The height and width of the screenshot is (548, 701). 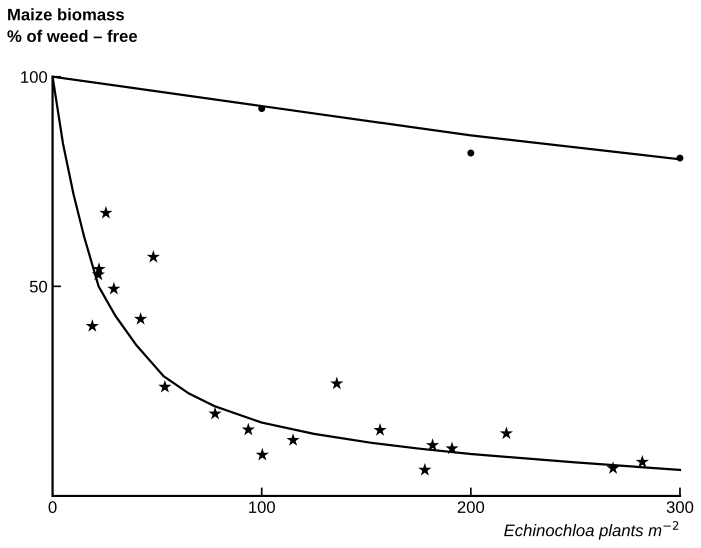 I want to click on x-axis-title: Echinochloa plants m$^{−2}$, so click(x=591, y=530).